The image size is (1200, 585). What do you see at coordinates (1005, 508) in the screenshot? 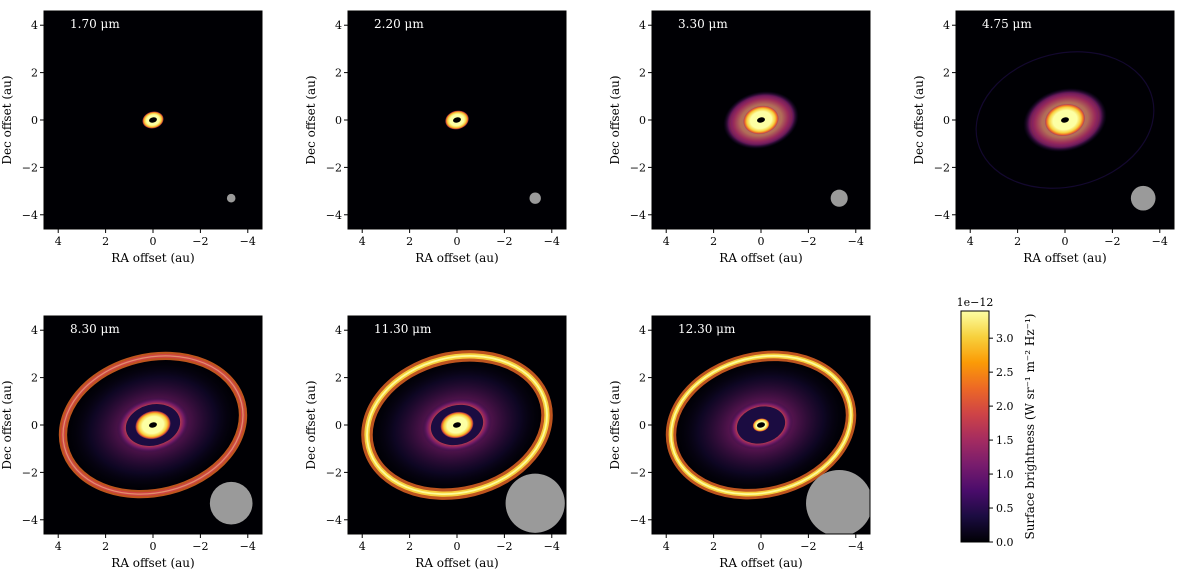
I see `colorbar-tick-label: 0.5` at bounding box center [1005, 508].